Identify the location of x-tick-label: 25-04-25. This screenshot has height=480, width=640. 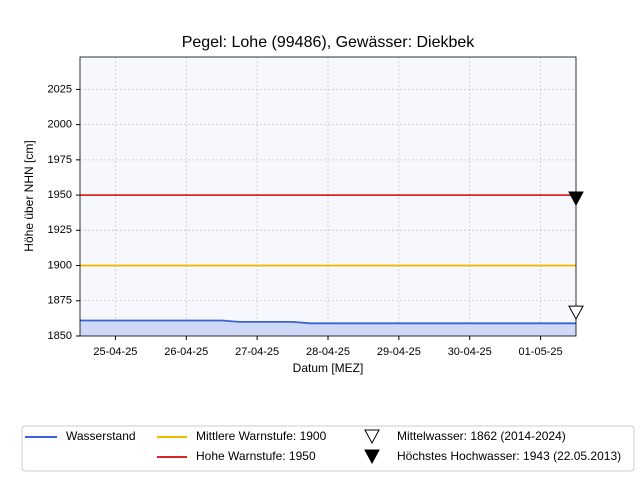
(115, 352).